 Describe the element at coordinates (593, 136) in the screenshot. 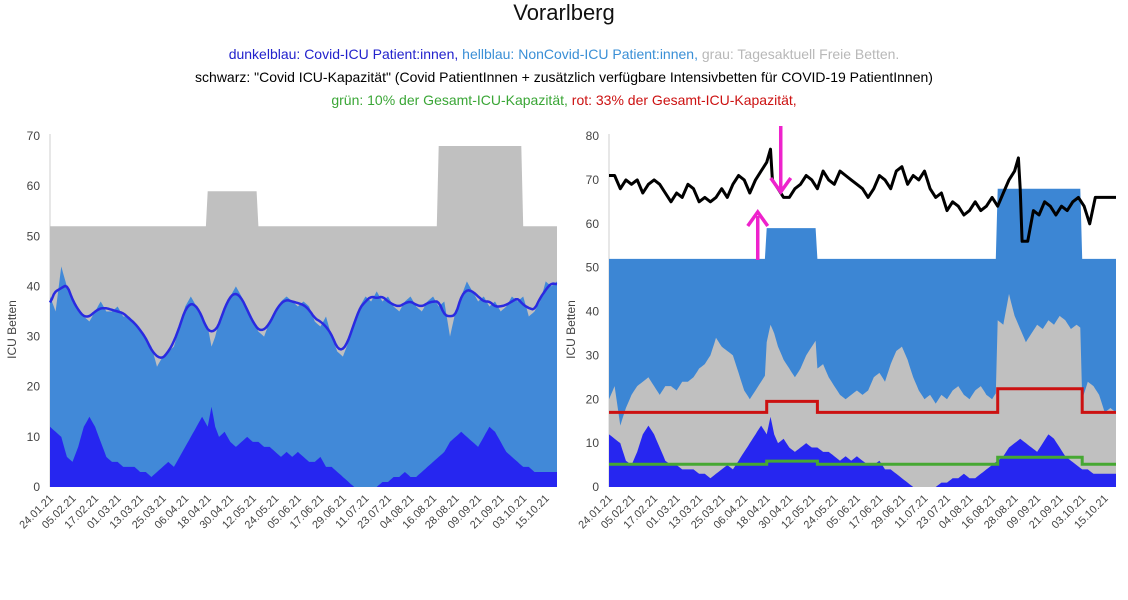

I see `y-tick-label: 80` at that location.